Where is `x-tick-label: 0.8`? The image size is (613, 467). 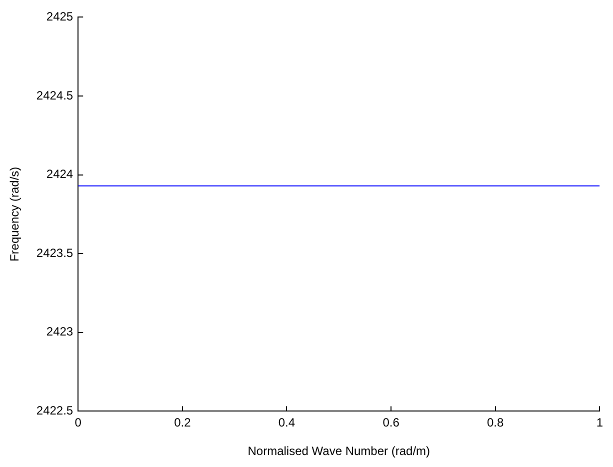 x-tick-label: 0.8 is located at coordinates (495, 423).